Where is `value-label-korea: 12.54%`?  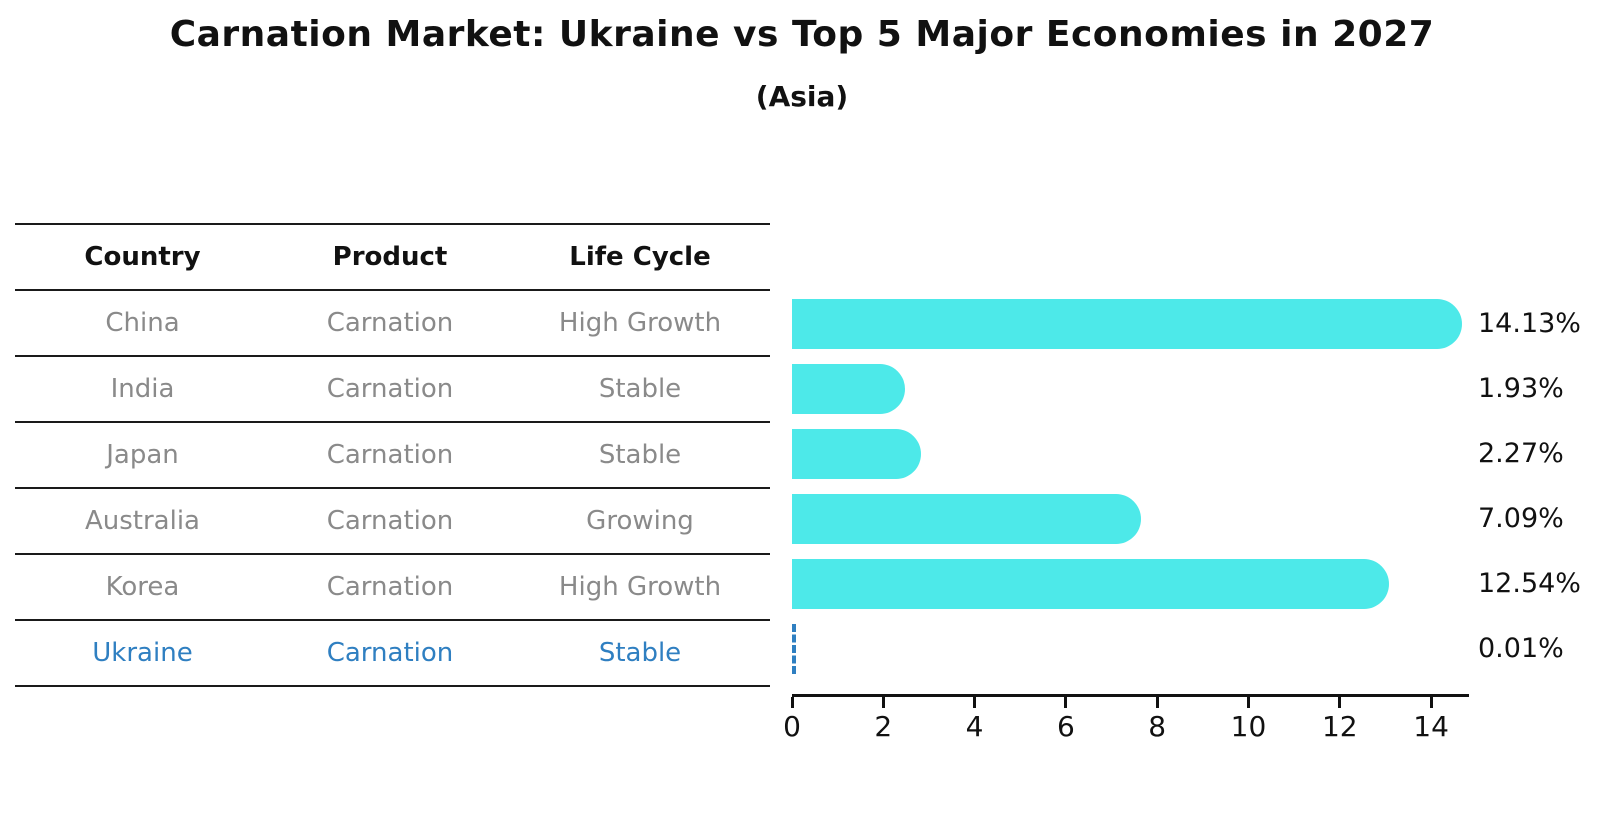
value-label-korea: 12.54% is located at coordinates (1529, 583).